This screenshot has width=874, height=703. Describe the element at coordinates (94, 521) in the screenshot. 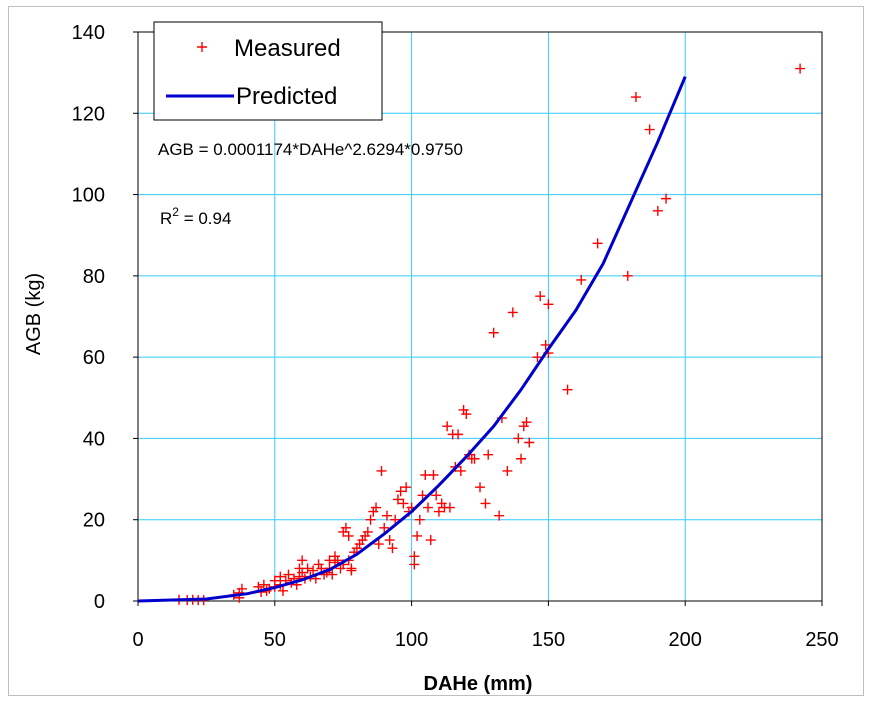

I see `y-tick-label: 20` at that location.